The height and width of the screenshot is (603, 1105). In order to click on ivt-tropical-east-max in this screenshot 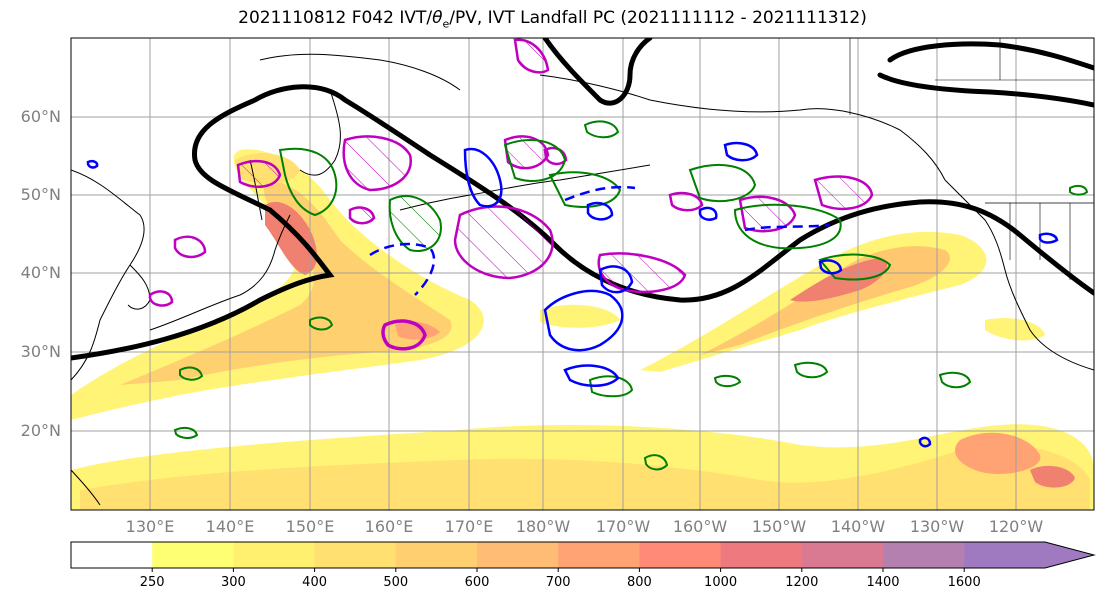, I will do `click(998, 453)`.